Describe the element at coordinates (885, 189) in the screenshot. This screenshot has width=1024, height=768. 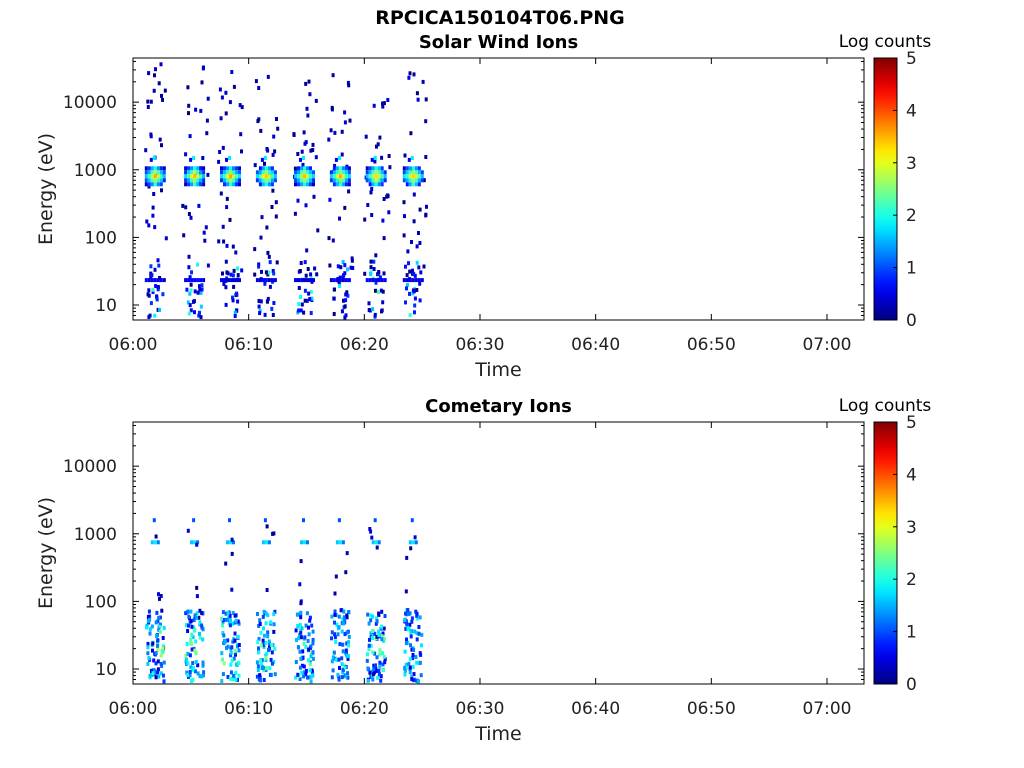
I see `colorbar` at that location.